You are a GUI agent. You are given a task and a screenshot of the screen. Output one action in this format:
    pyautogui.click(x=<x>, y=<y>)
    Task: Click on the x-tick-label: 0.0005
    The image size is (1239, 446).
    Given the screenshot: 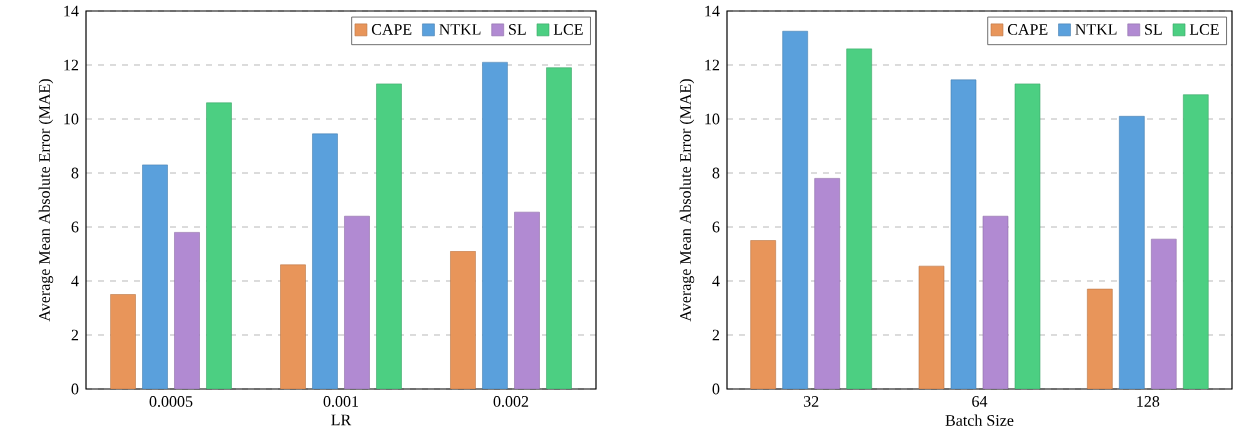 What is the action you would take?
    pyautogui.click(x=171, y=401)
    